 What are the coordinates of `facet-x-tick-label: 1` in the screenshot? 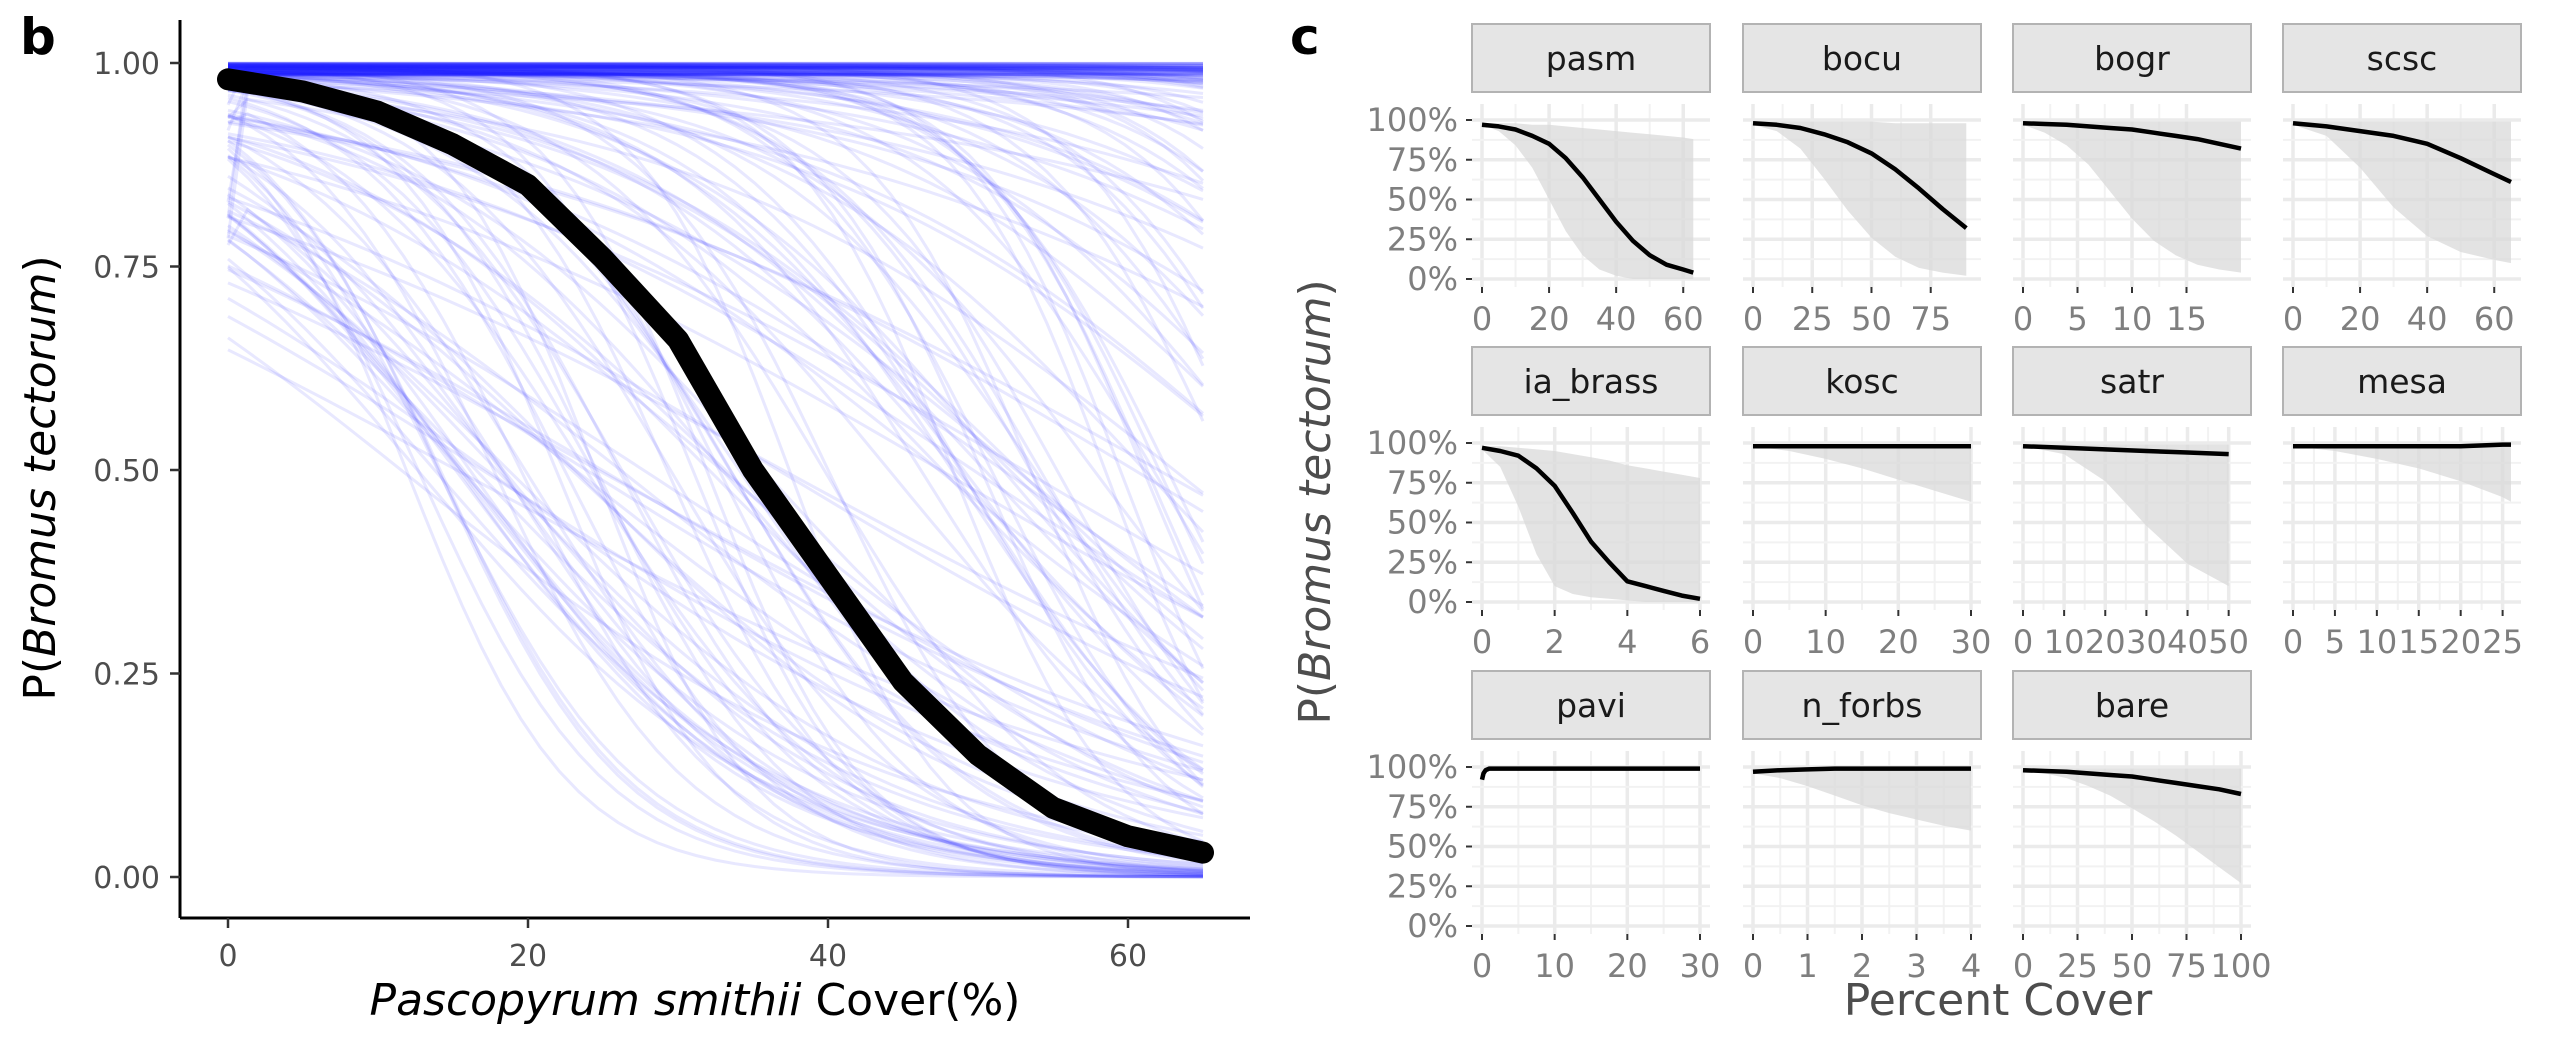 It's located at (1807, 966).